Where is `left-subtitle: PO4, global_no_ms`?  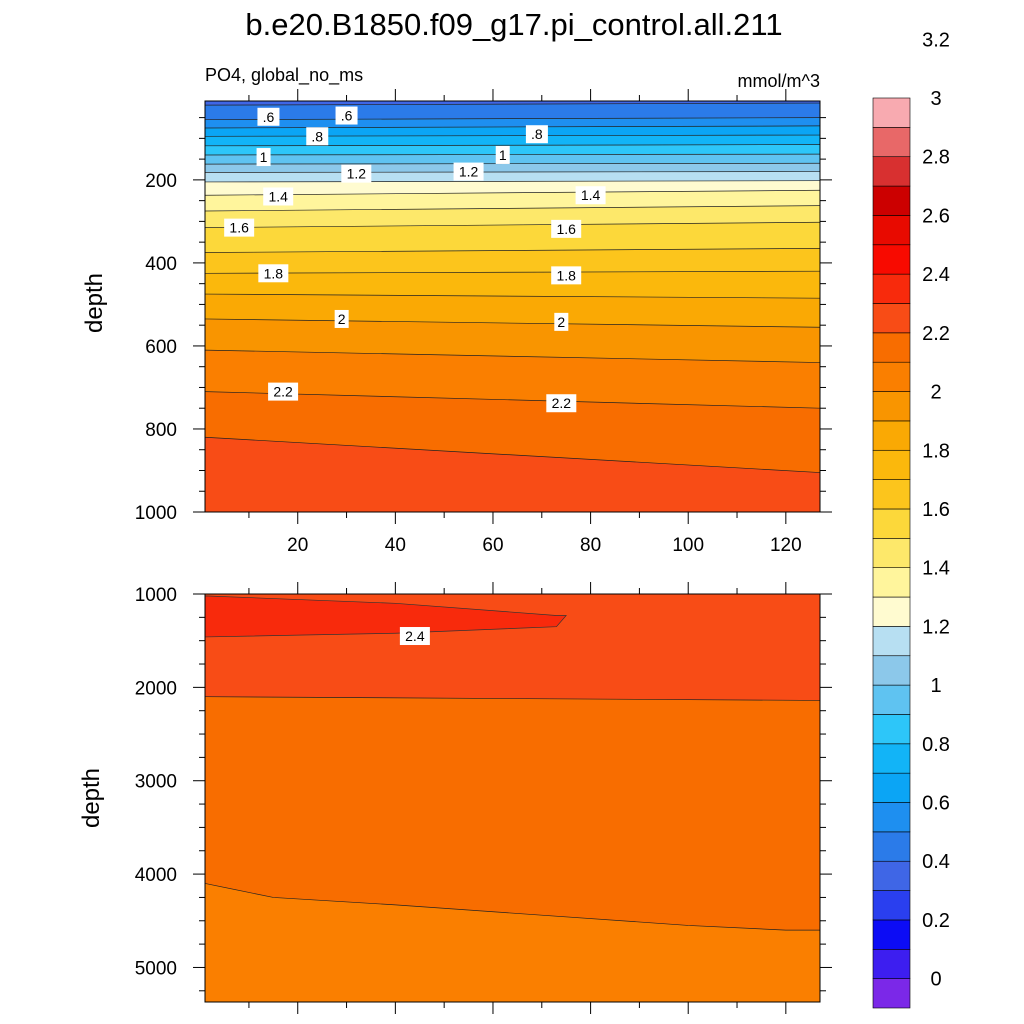
left-subtitle: PO4, global_no_ms is located at coordinates (284, 75).